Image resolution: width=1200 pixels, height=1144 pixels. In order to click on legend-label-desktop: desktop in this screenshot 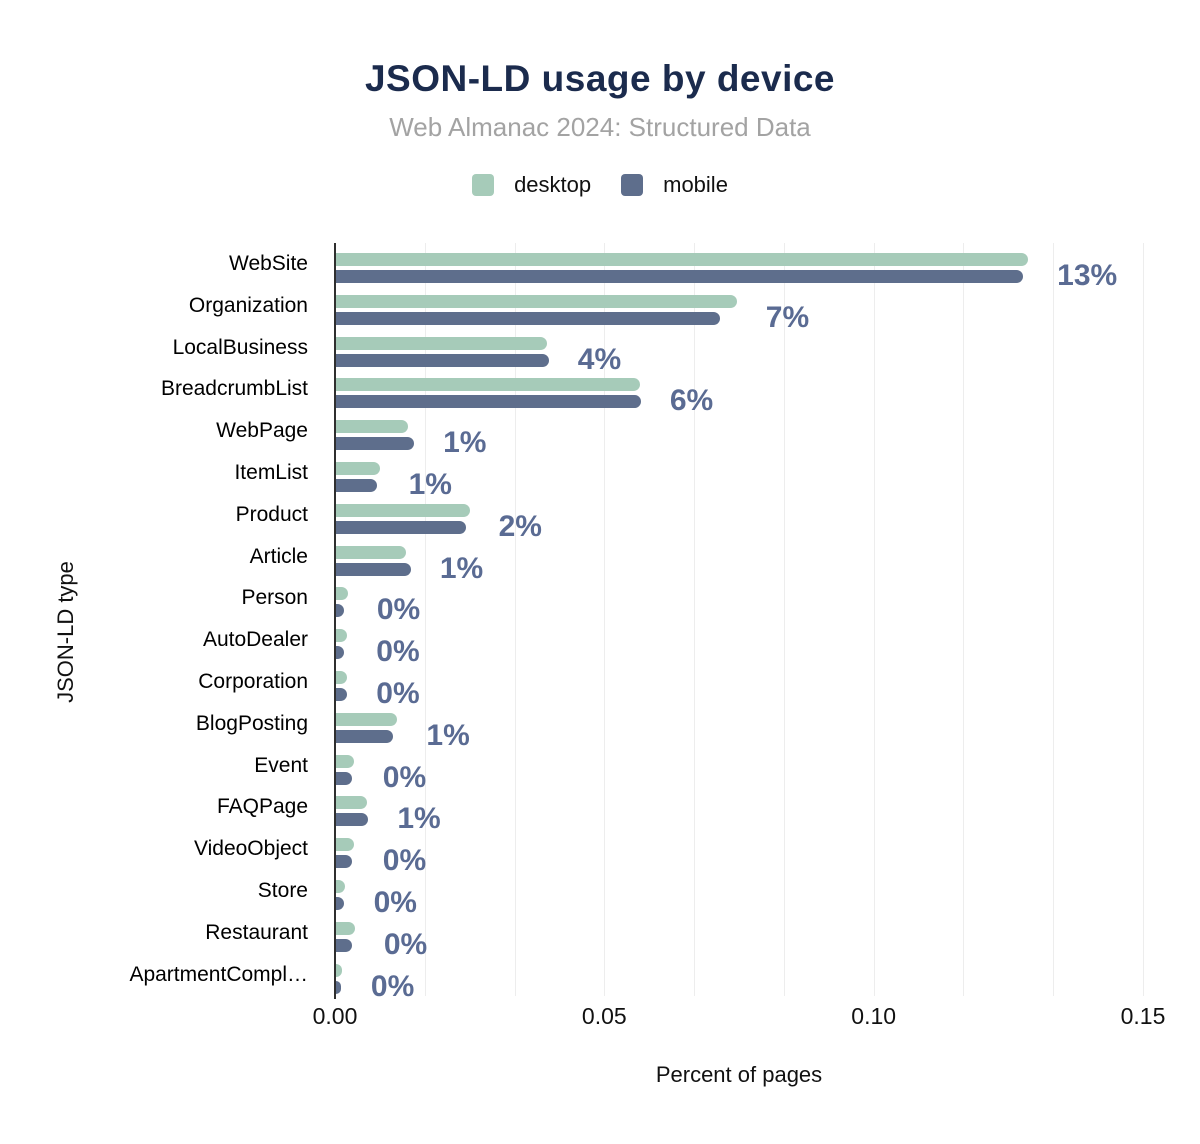, I will do `click(553, 184)`.